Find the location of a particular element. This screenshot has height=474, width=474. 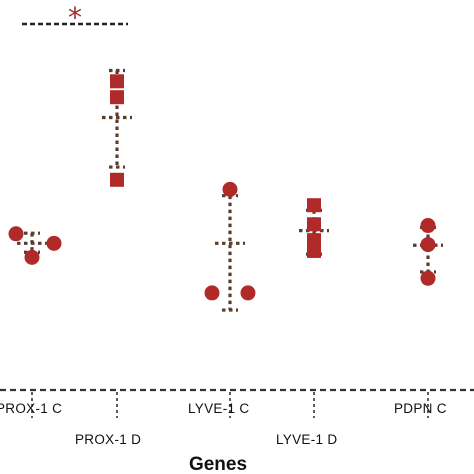

x-ticks is located at coordinates (230, 405).